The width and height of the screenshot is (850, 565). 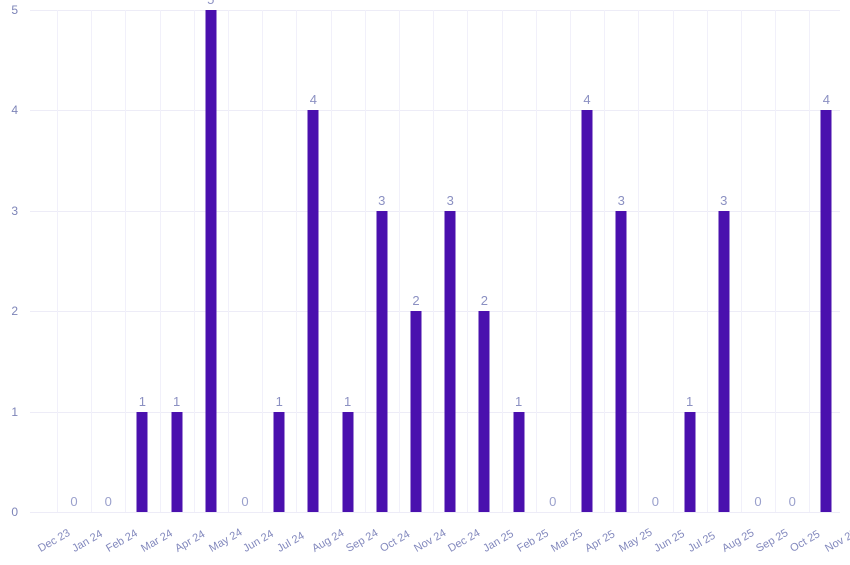 I want to click on x-axis-tick-label: Feb 24, so click(x=122, y=541).